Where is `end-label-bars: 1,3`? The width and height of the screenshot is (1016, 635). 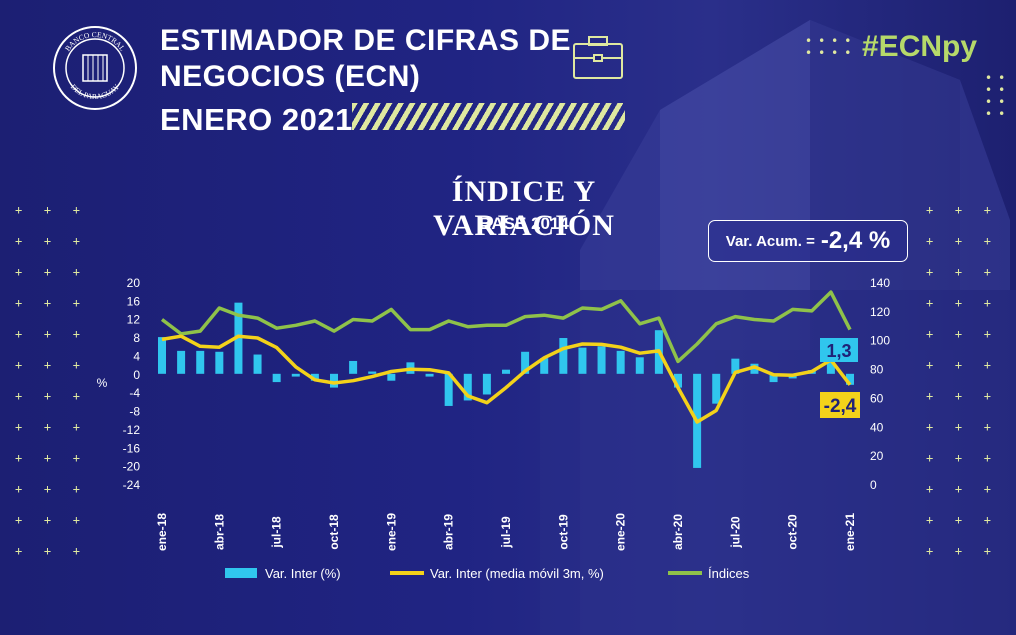 end-label-bars: 1,3 is located at coordinates (838, 351).